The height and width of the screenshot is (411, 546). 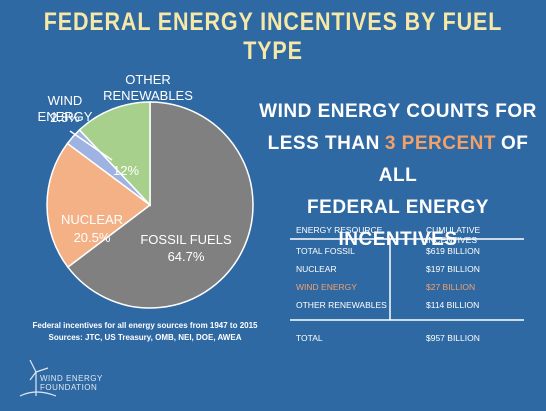 What do you see at coordinates (126, 170) in the screenshot?
I see `slice-value-label: 12%` at bounding box center [126, 170].